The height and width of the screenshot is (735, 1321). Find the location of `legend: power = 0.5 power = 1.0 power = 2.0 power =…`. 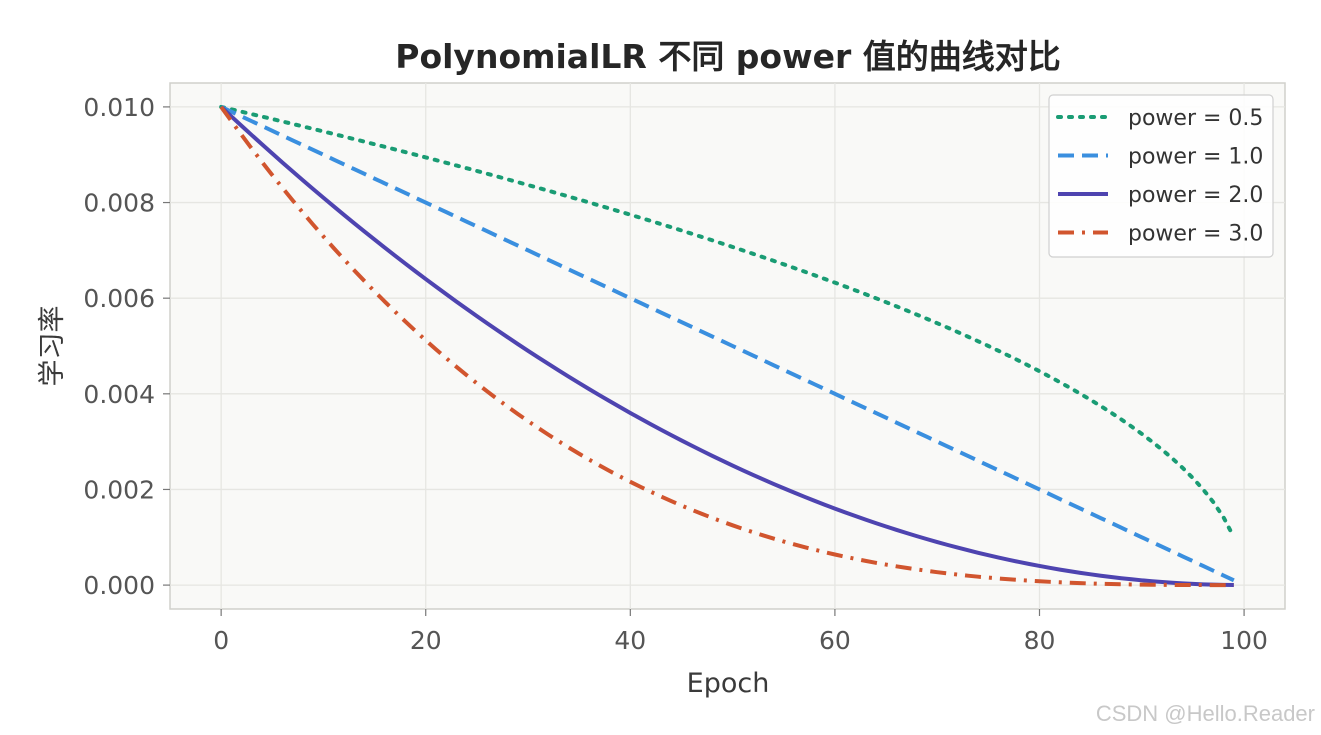

legend: power = 0.5 power = 1.0 power = 2.0 power =… is located at coordinates (1161, 176).